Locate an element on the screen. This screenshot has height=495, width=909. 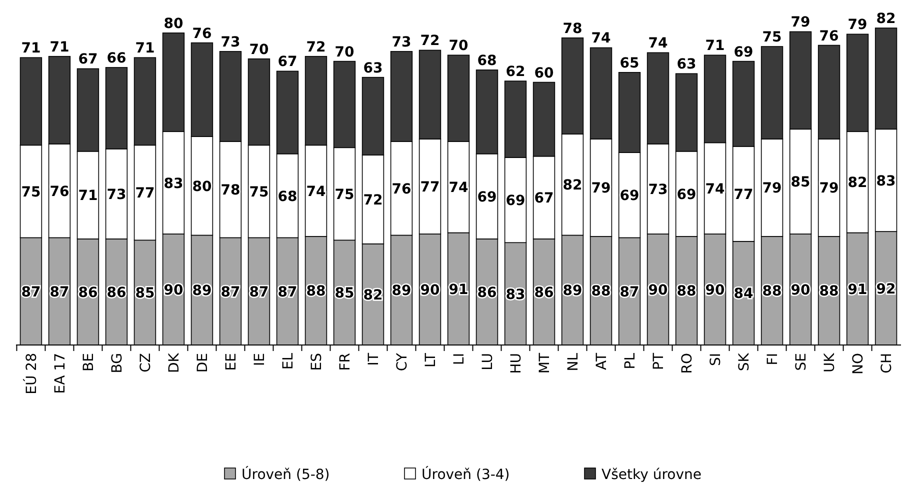
data-label: 66 is located at coordinates (116, 58).